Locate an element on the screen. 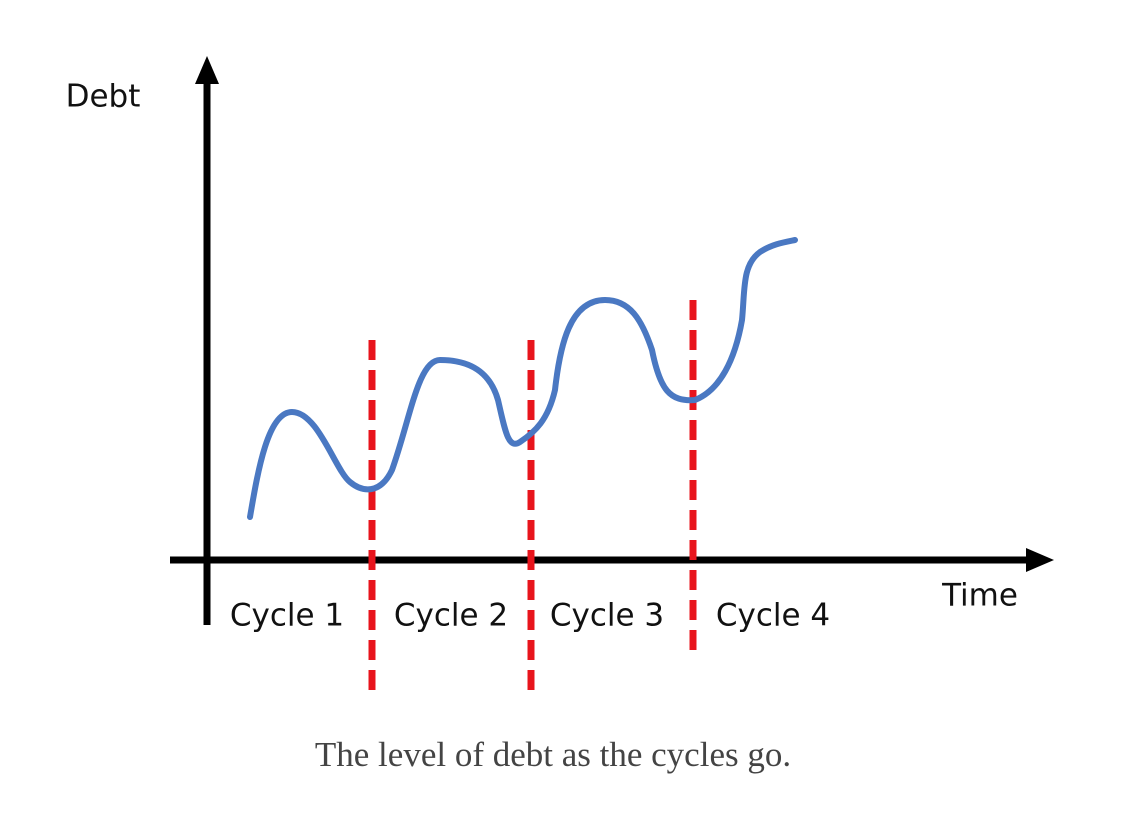 The image size is (1130, 836). cycle-label: Cycle 1 is located at coordinates (287, 616).